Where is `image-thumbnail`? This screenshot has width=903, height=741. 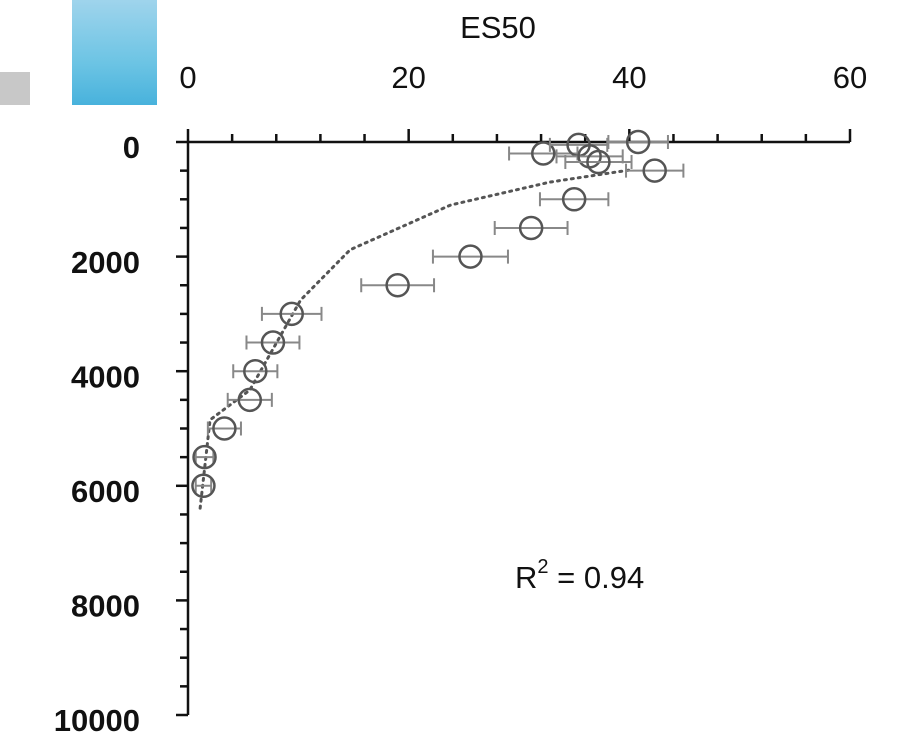 image-thumbnail is located at coordinates (114, 52).